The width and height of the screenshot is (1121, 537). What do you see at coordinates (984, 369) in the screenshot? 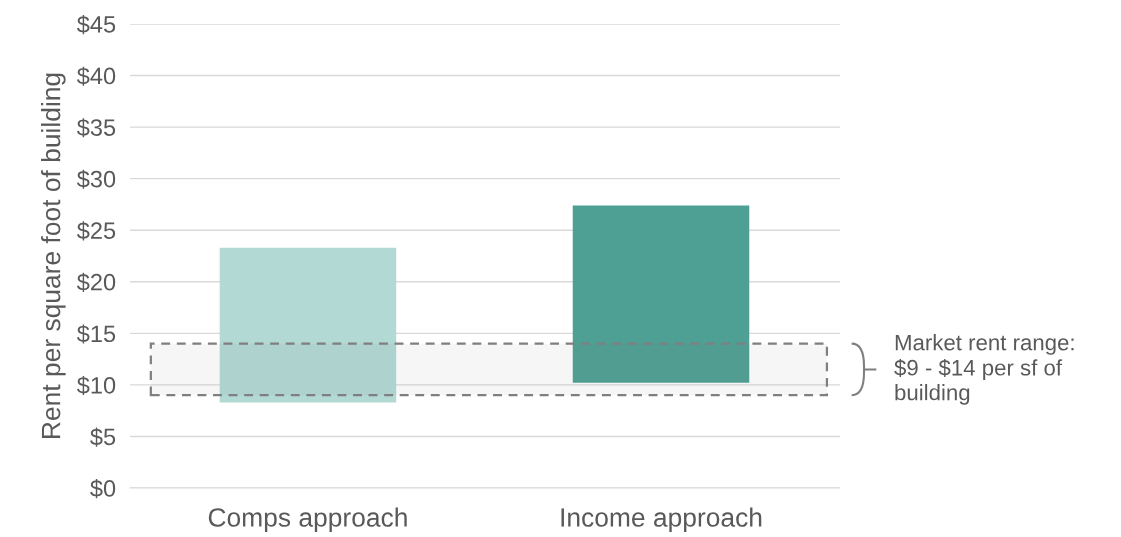
I see `band-label: Market rent range: $9 - $14 per sf of building` at bounding box center [984, 369].